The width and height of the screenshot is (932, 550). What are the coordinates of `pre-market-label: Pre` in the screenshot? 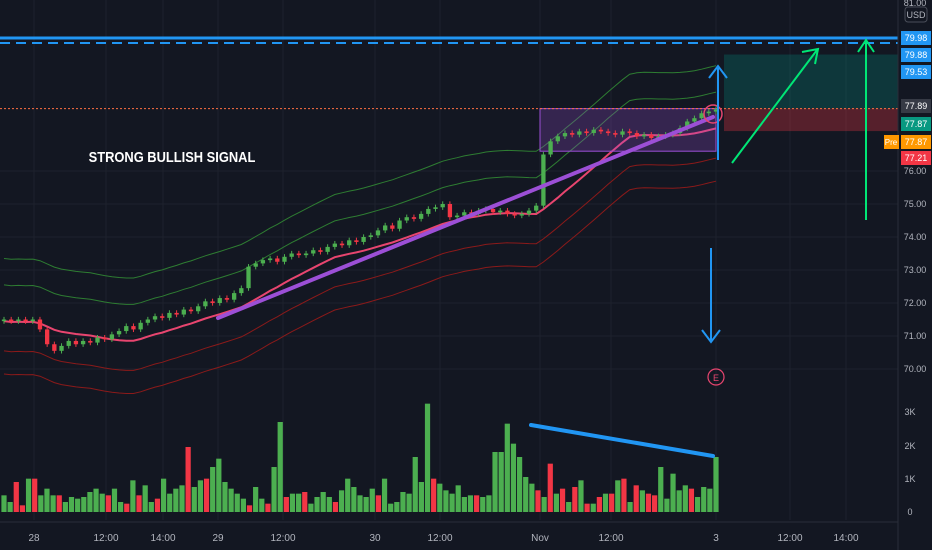 It's located at (891, 142).